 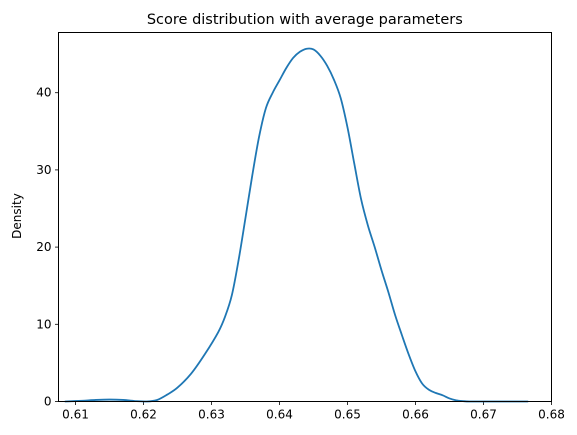 What do you see at coordinates (43, 247) in the screenshot?
I see `y-tick-label: 20` at bounding box center [43, 247].